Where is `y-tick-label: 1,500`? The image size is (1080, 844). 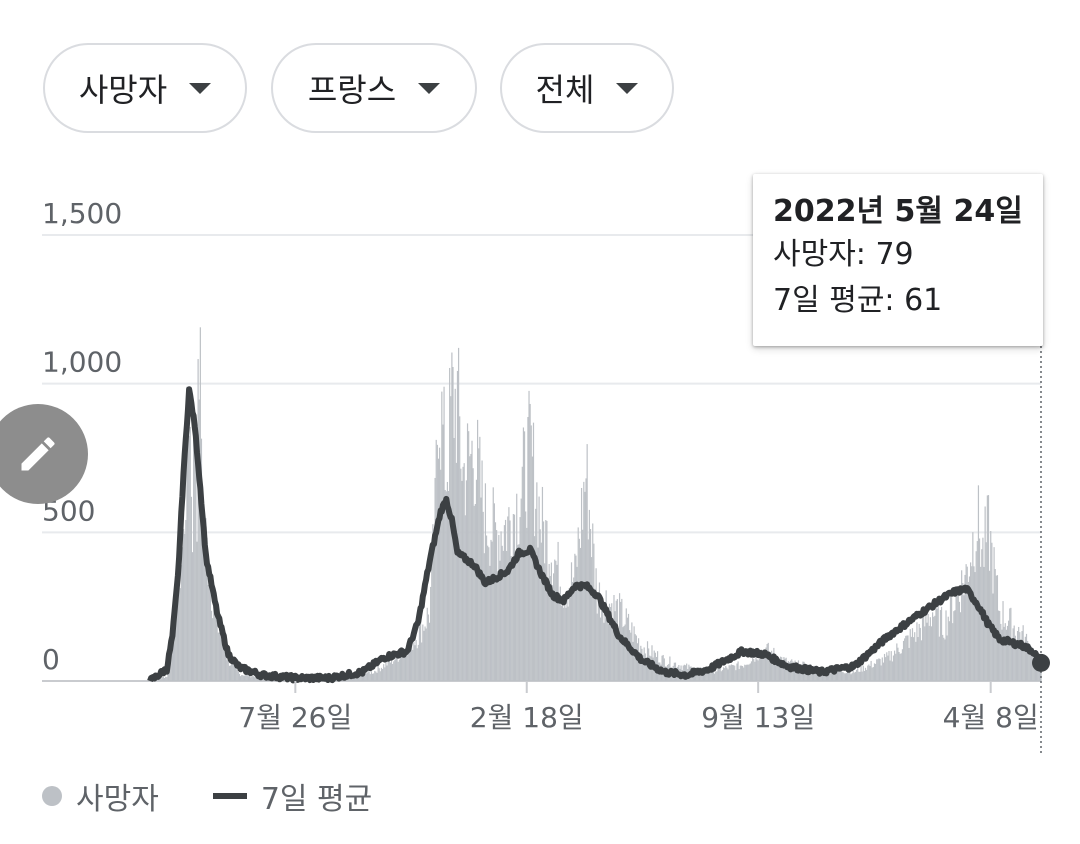 y-tick-label: 1,500 is located at coordinates (82, 213).